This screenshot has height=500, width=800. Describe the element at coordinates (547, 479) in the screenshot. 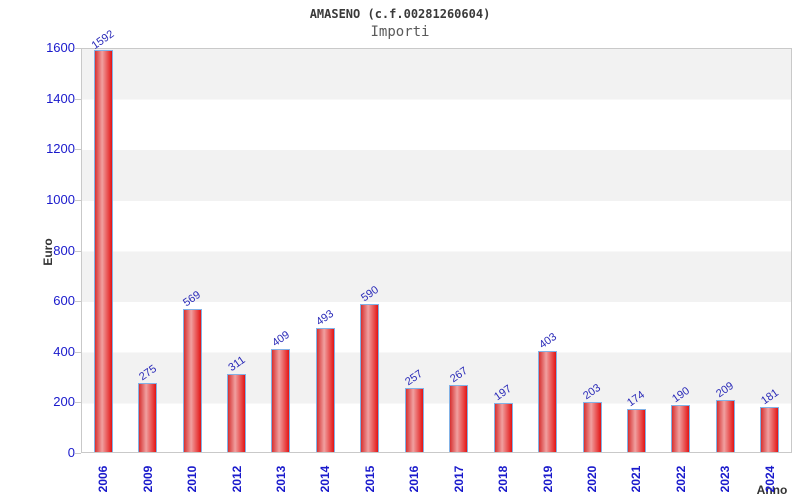

I see `x-tick-label: 2019` at that location.